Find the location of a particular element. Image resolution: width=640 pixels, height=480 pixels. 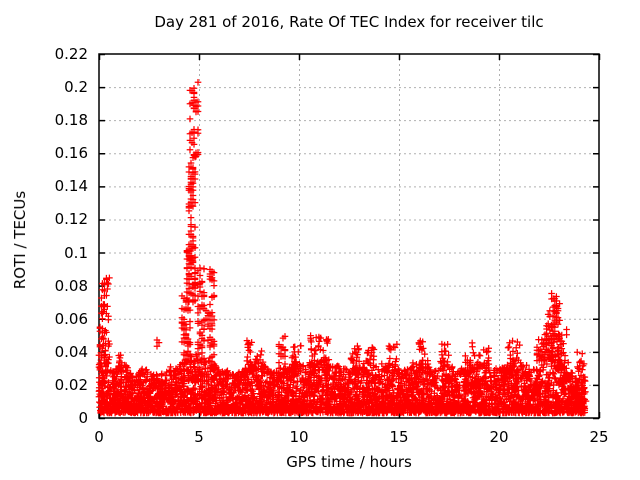

y-tick-label: 0.04 is located at coordinates (71, 351).